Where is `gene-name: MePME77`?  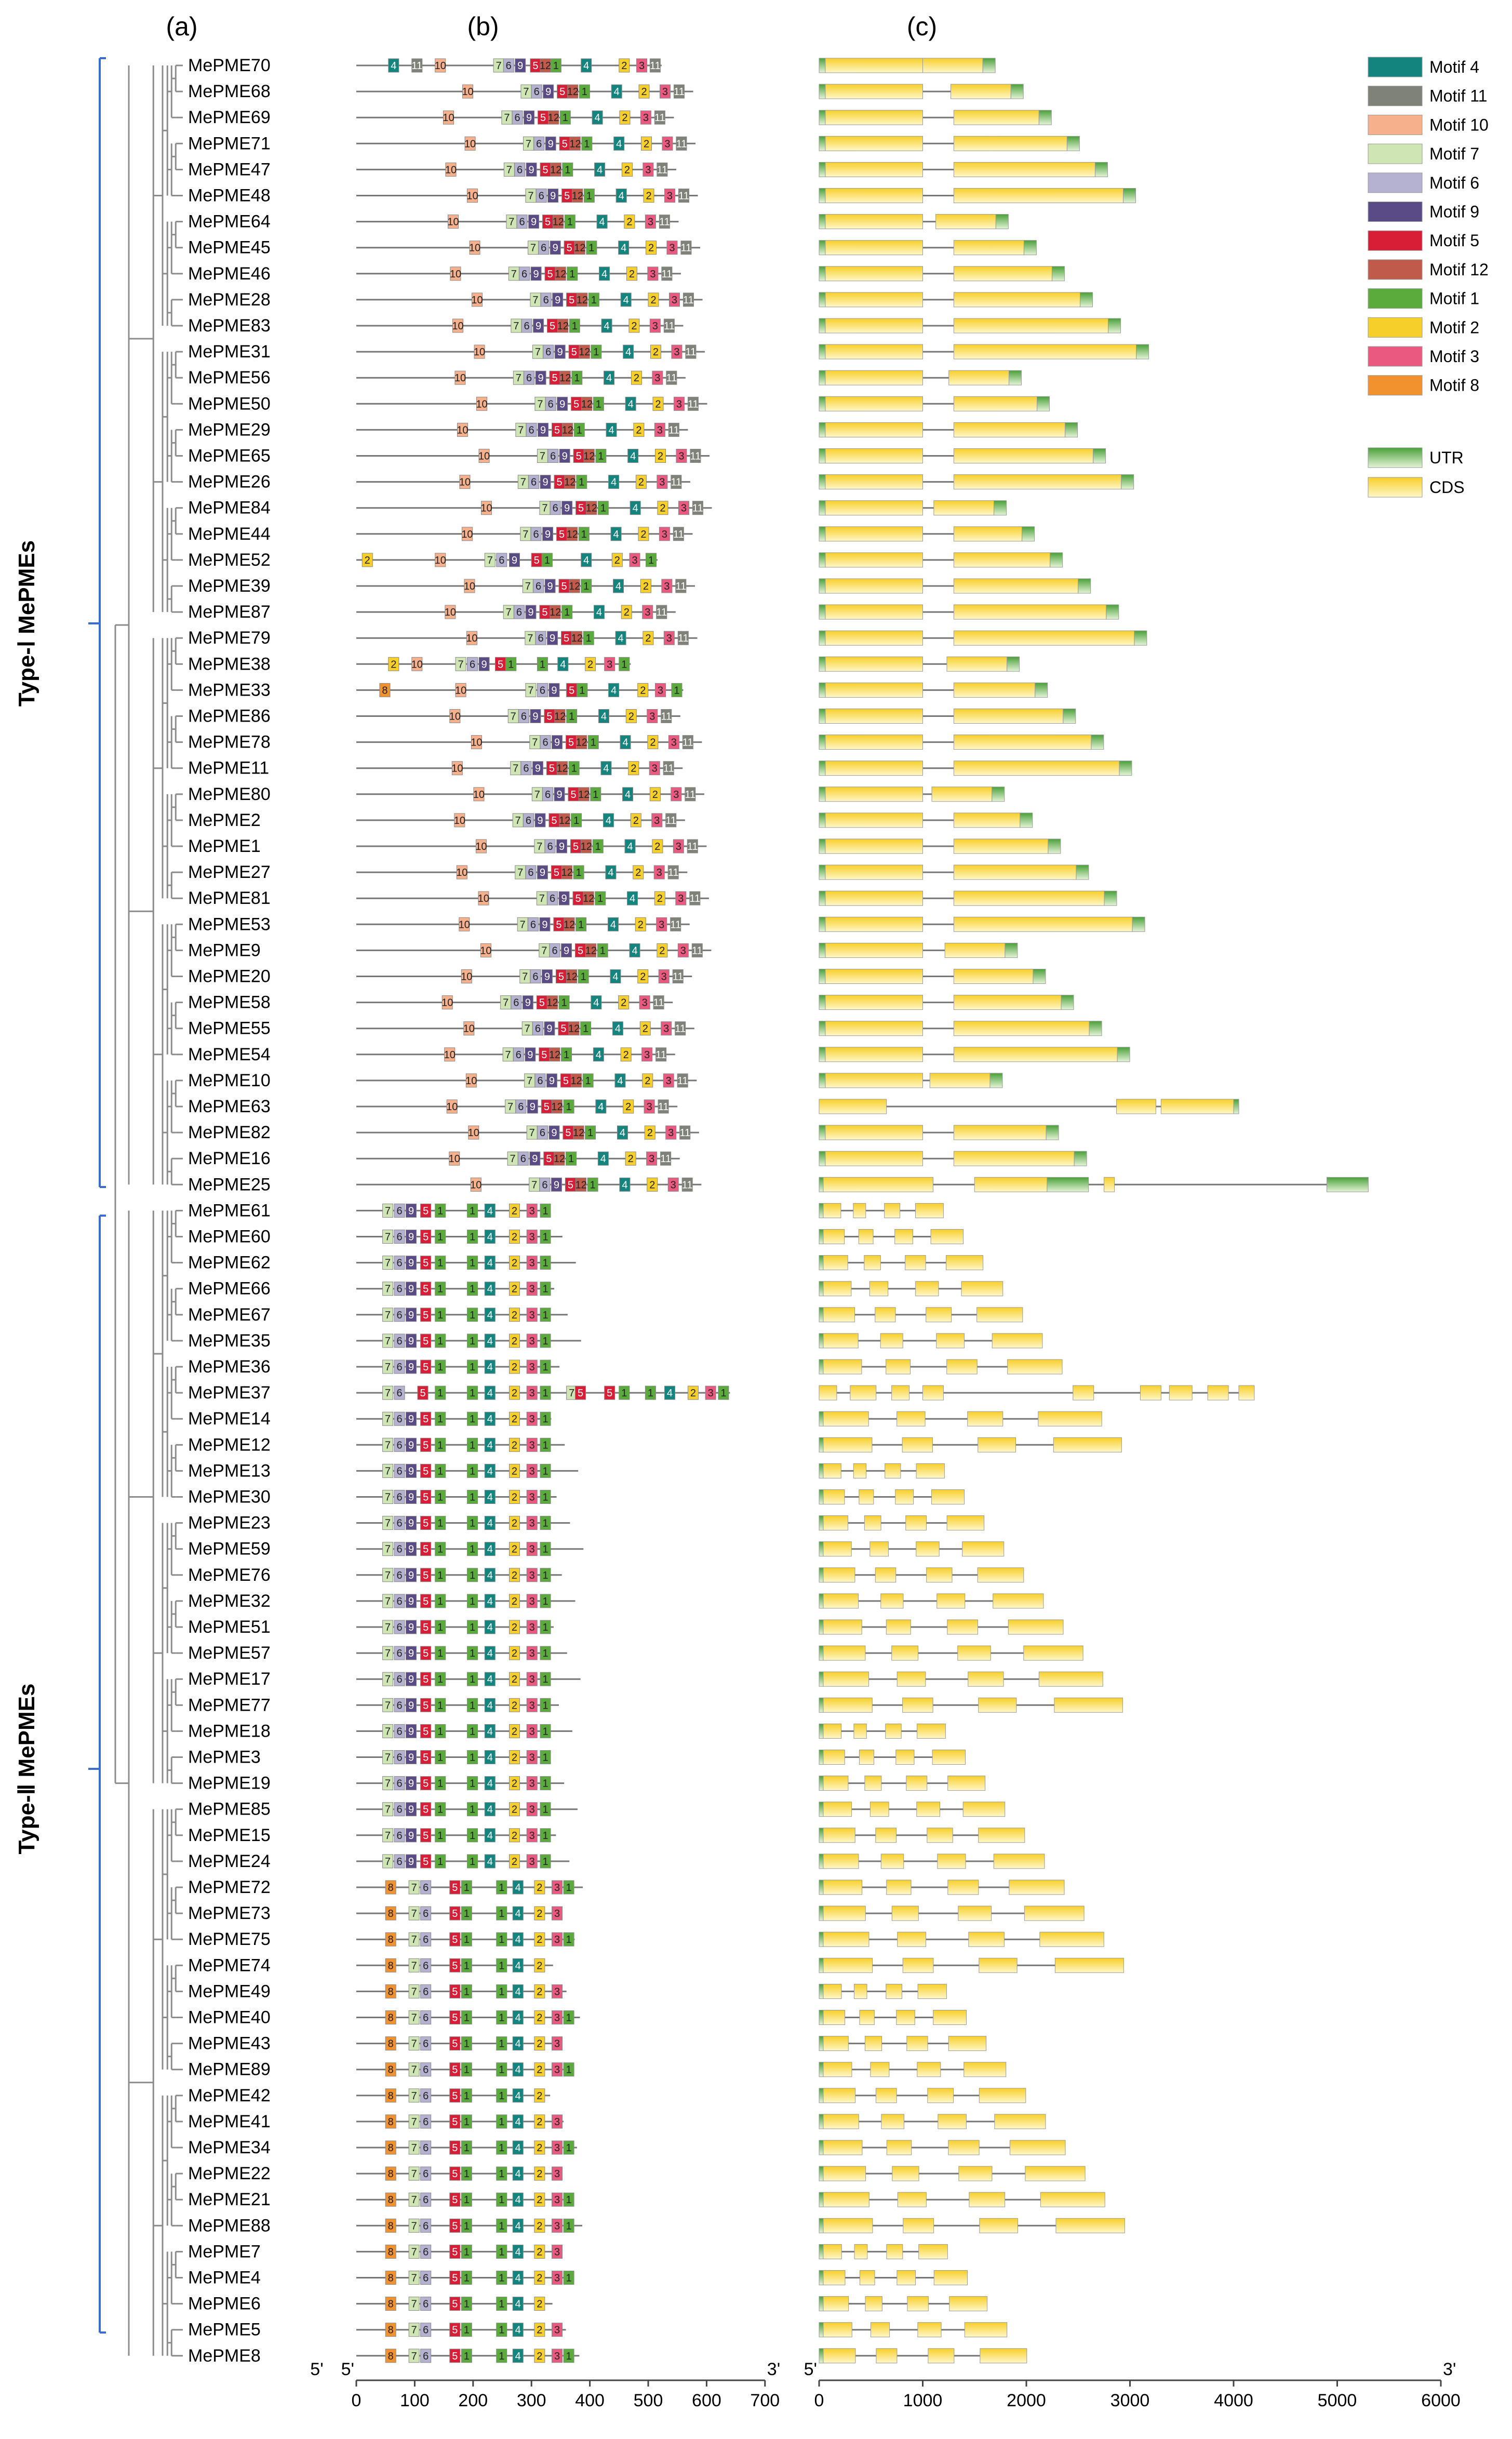
gene-name: MePME77 is located at coordinates (229, 1705).